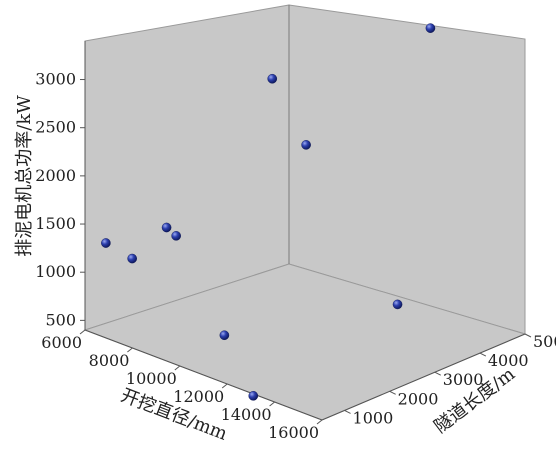 The image size is (556, 453). Describe the element at coordinates (55, 223) in the screenshot. I see `z-tick-label: 1500` at that location.